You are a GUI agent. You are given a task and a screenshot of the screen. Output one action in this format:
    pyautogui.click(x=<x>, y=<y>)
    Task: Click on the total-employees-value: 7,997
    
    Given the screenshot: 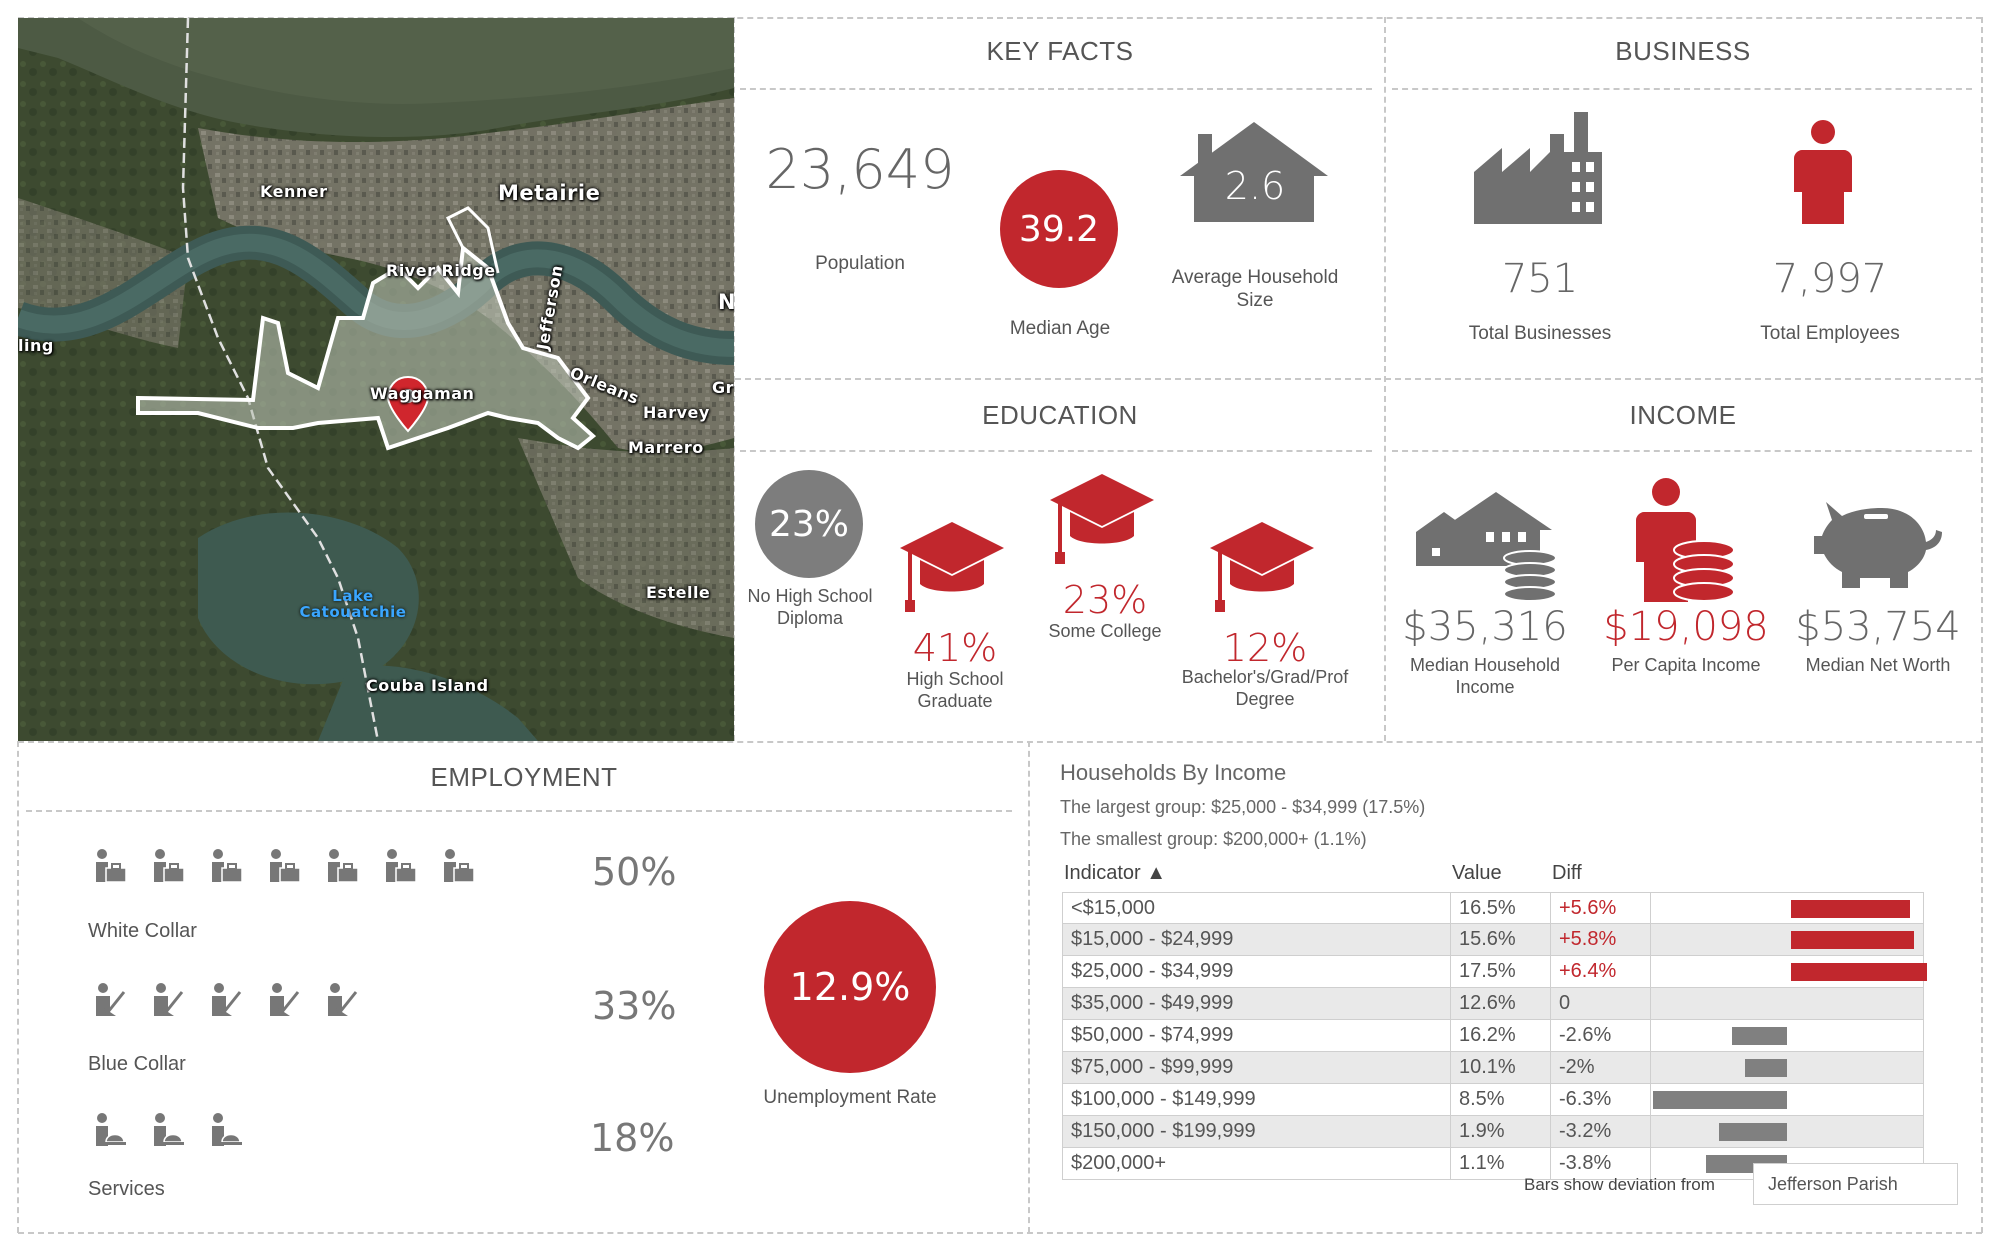 What is the action you would take?
    pyautogui.click(x=1830, y=279)
    